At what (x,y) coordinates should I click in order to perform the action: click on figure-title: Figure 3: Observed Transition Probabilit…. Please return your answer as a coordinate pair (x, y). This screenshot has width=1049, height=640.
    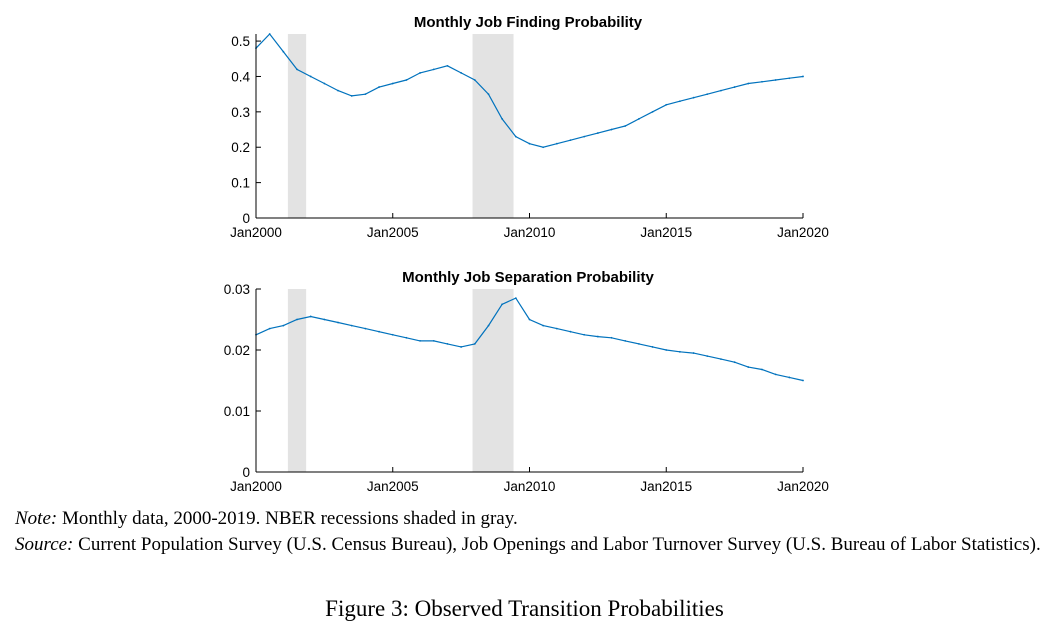
    Looking at the image, I should click on (524, 608).